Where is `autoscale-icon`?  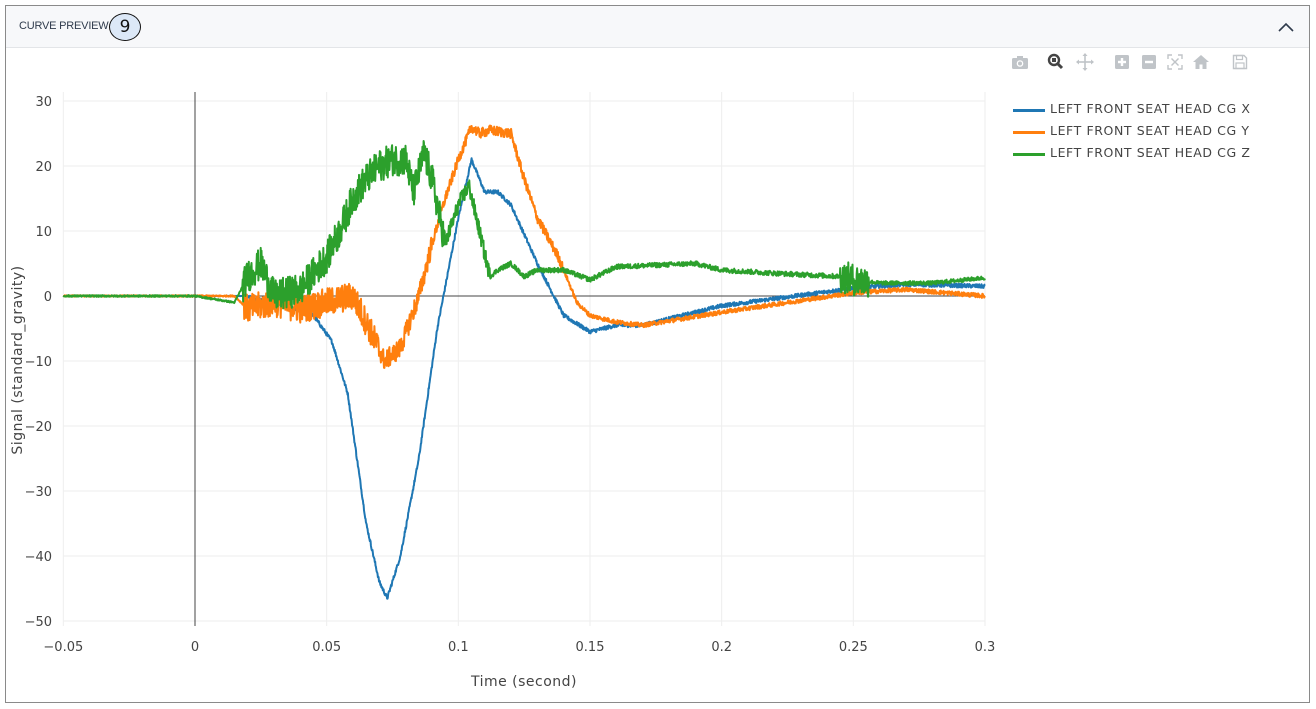
autoscale-icon is located at coordinates (1175, 62).